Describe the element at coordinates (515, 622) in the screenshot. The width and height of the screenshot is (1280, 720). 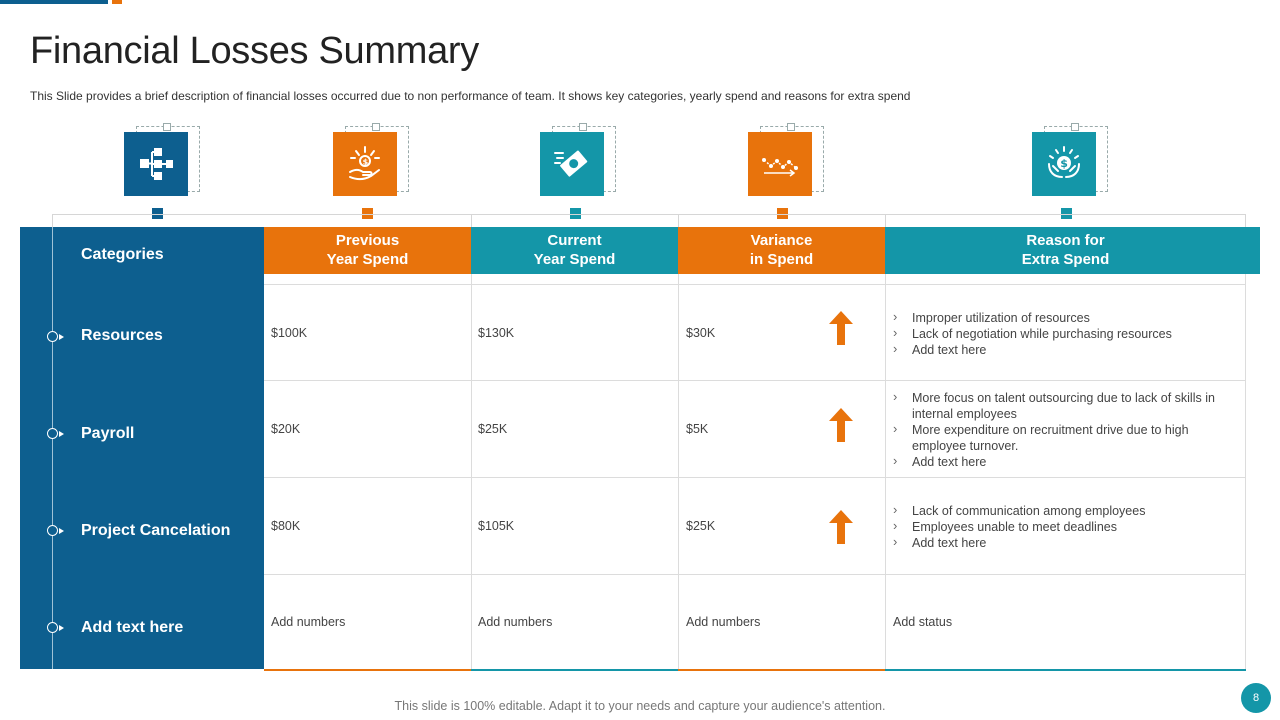
I see `cell-current: Add numbers` at that location.